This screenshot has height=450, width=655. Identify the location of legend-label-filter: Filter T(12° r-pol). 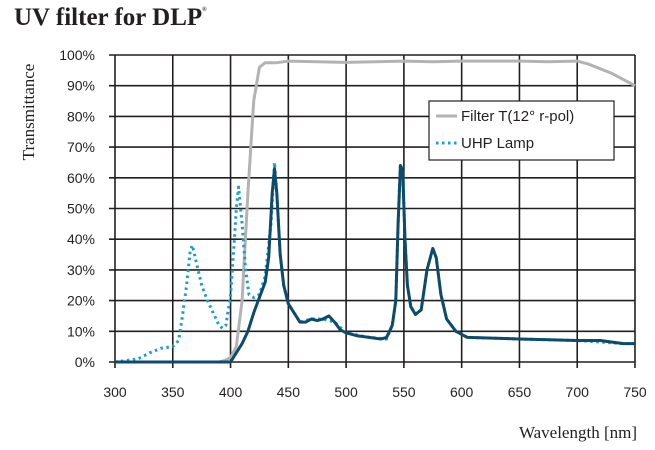
(517, 116).